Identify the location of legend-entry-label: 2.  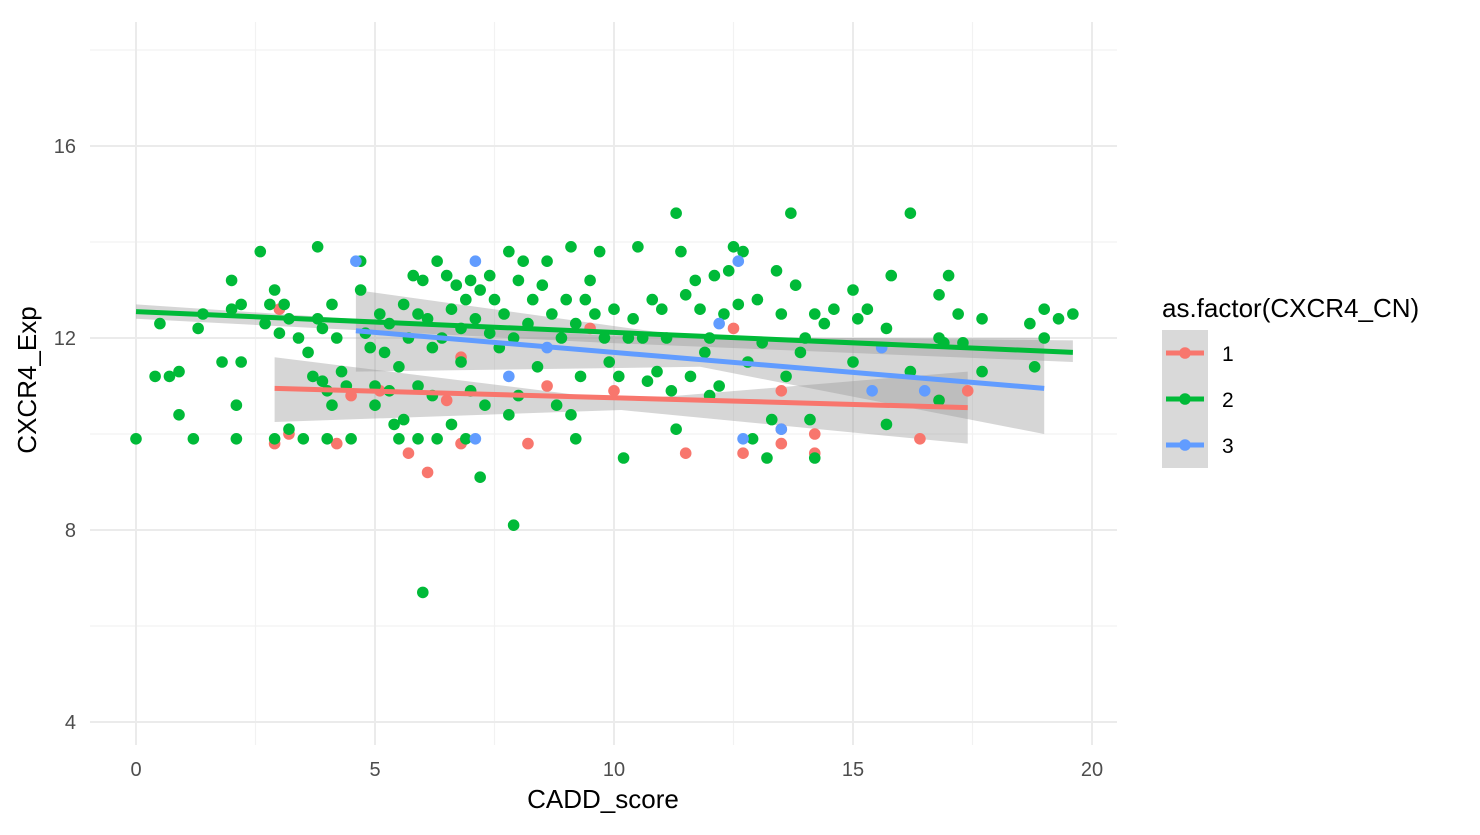
(1228, 400).